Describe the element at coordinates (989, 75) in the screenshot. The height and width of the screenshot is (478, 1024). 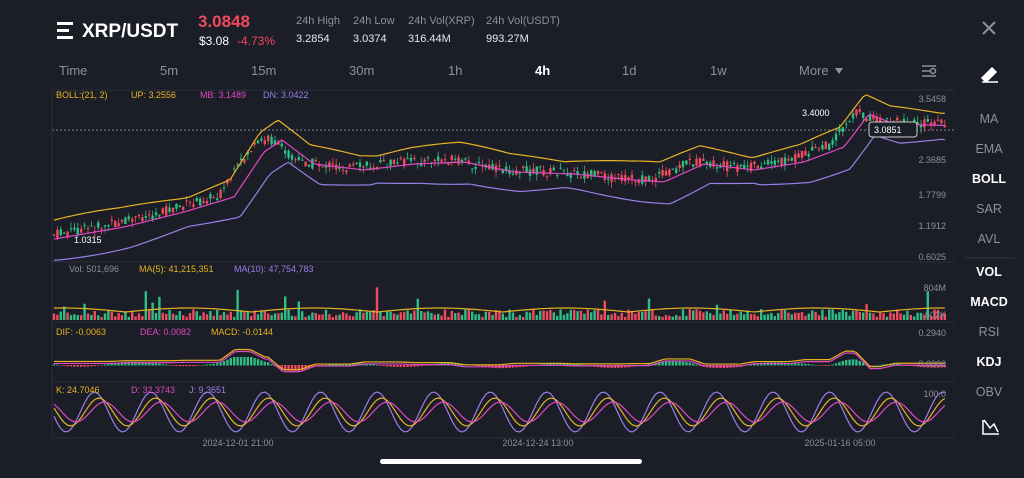
I see `draw-icon` at that location.